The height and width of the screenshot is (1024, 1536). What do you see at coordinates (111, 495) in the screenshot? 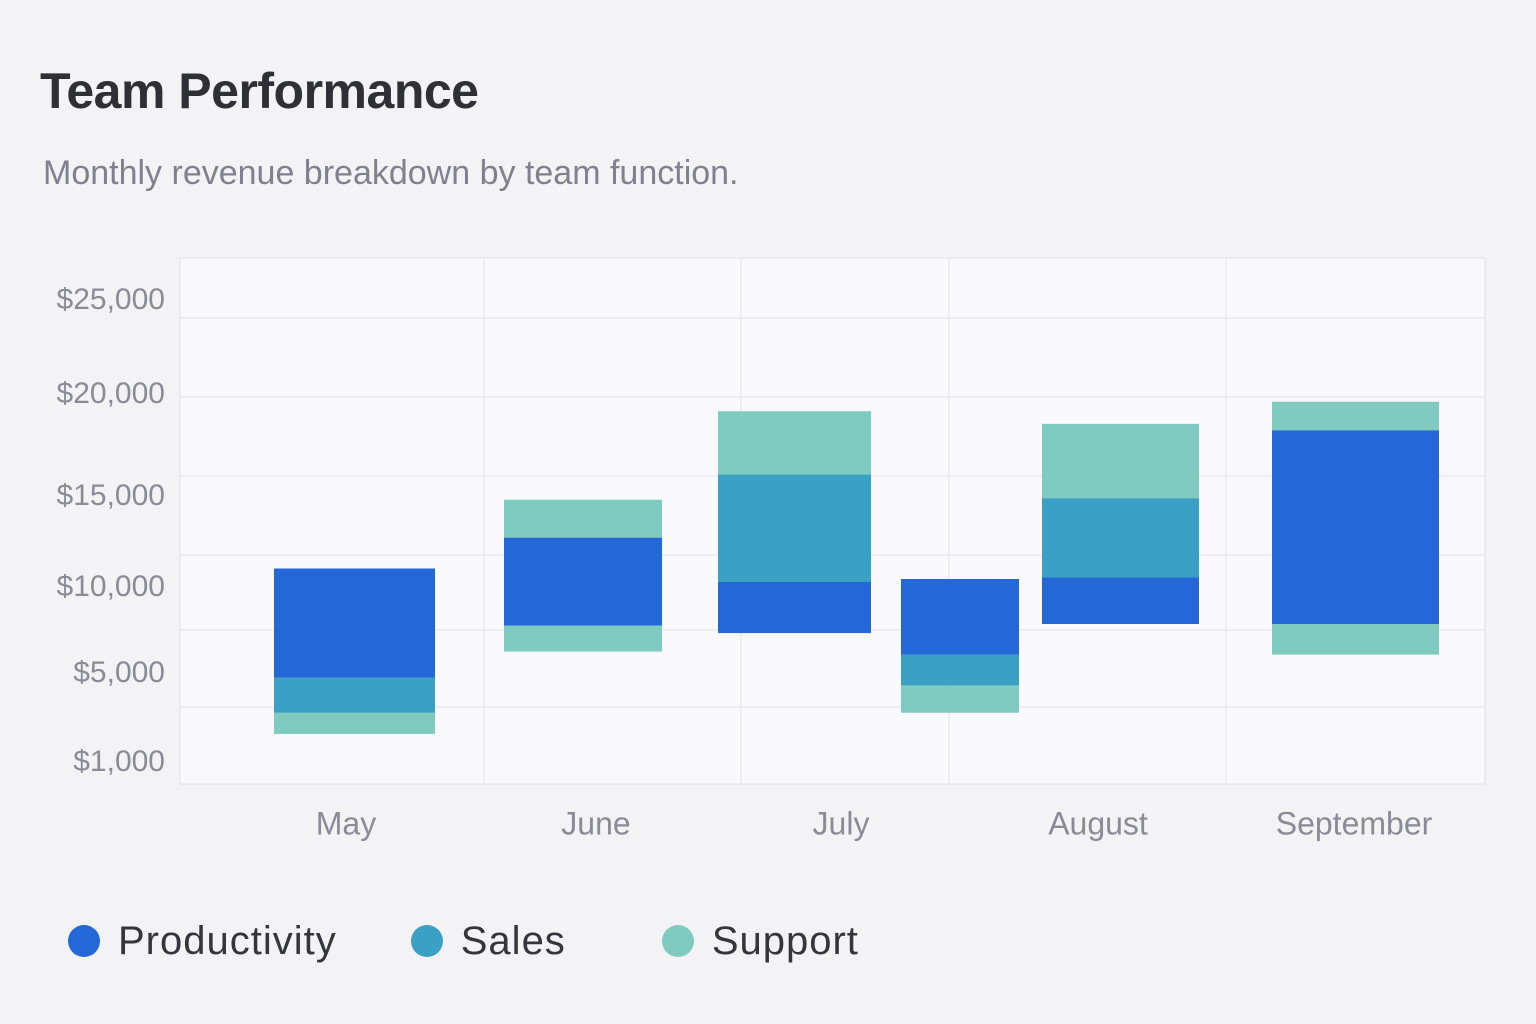
I see `y-tick-label: $15,000` at bounding box center [111, 495].